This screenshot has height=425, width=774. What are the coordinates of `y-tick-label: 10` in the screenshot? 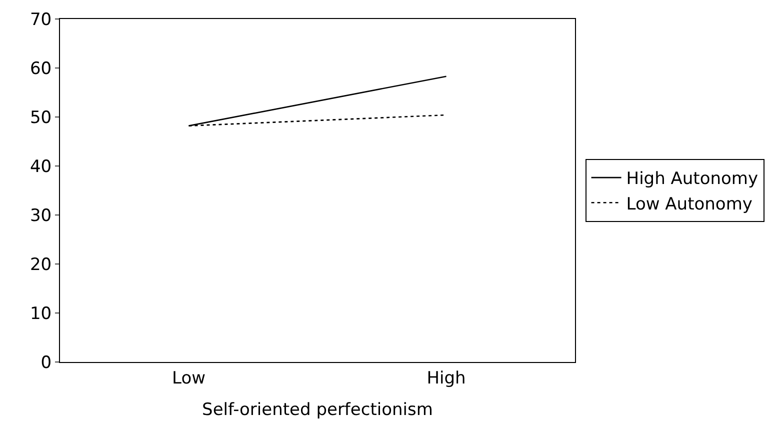 It's located at (41, 314).